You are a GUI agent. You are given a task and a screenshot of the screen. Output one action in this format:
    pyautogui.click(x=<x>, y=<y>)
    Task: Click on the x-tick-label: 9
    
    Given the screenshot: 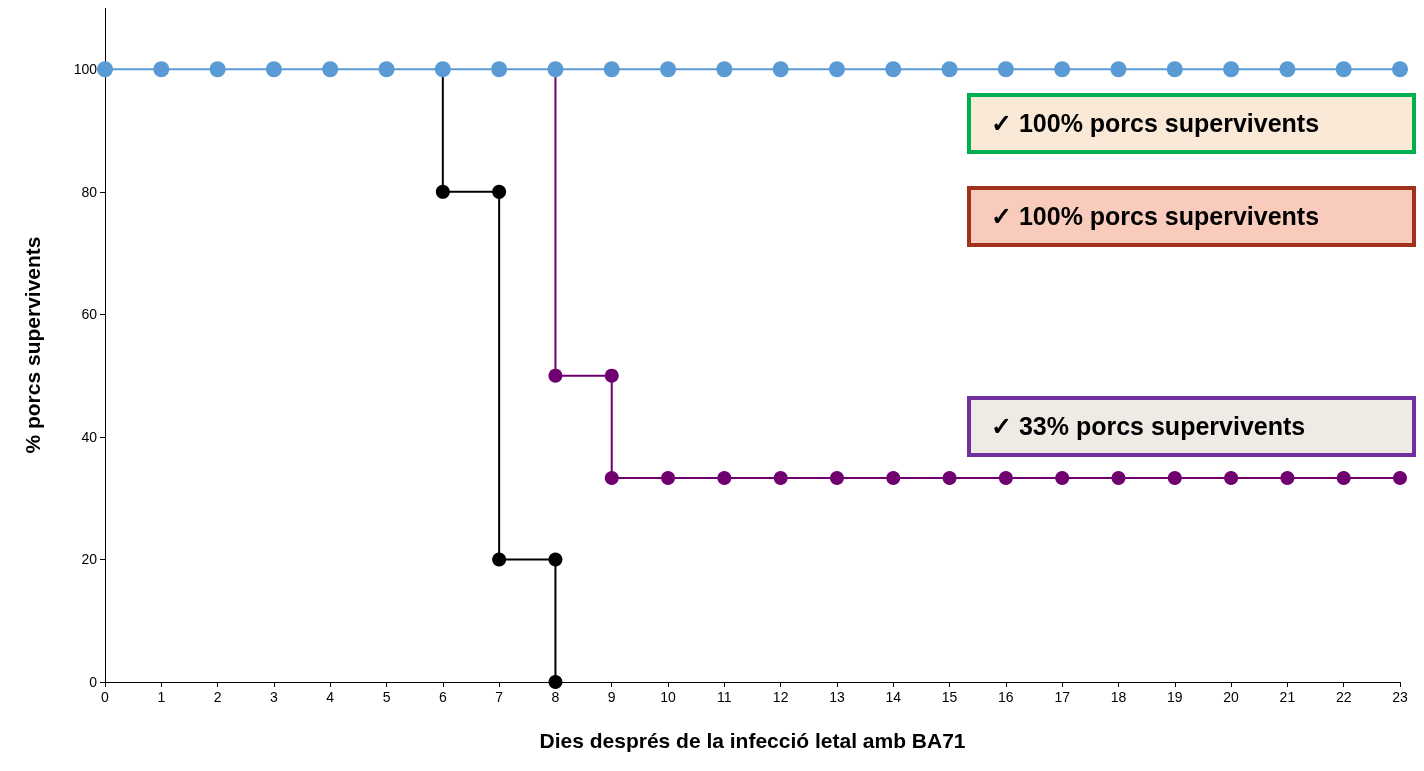 What is the action you would take?
    pyautogui.click(x=611, y=697)
    